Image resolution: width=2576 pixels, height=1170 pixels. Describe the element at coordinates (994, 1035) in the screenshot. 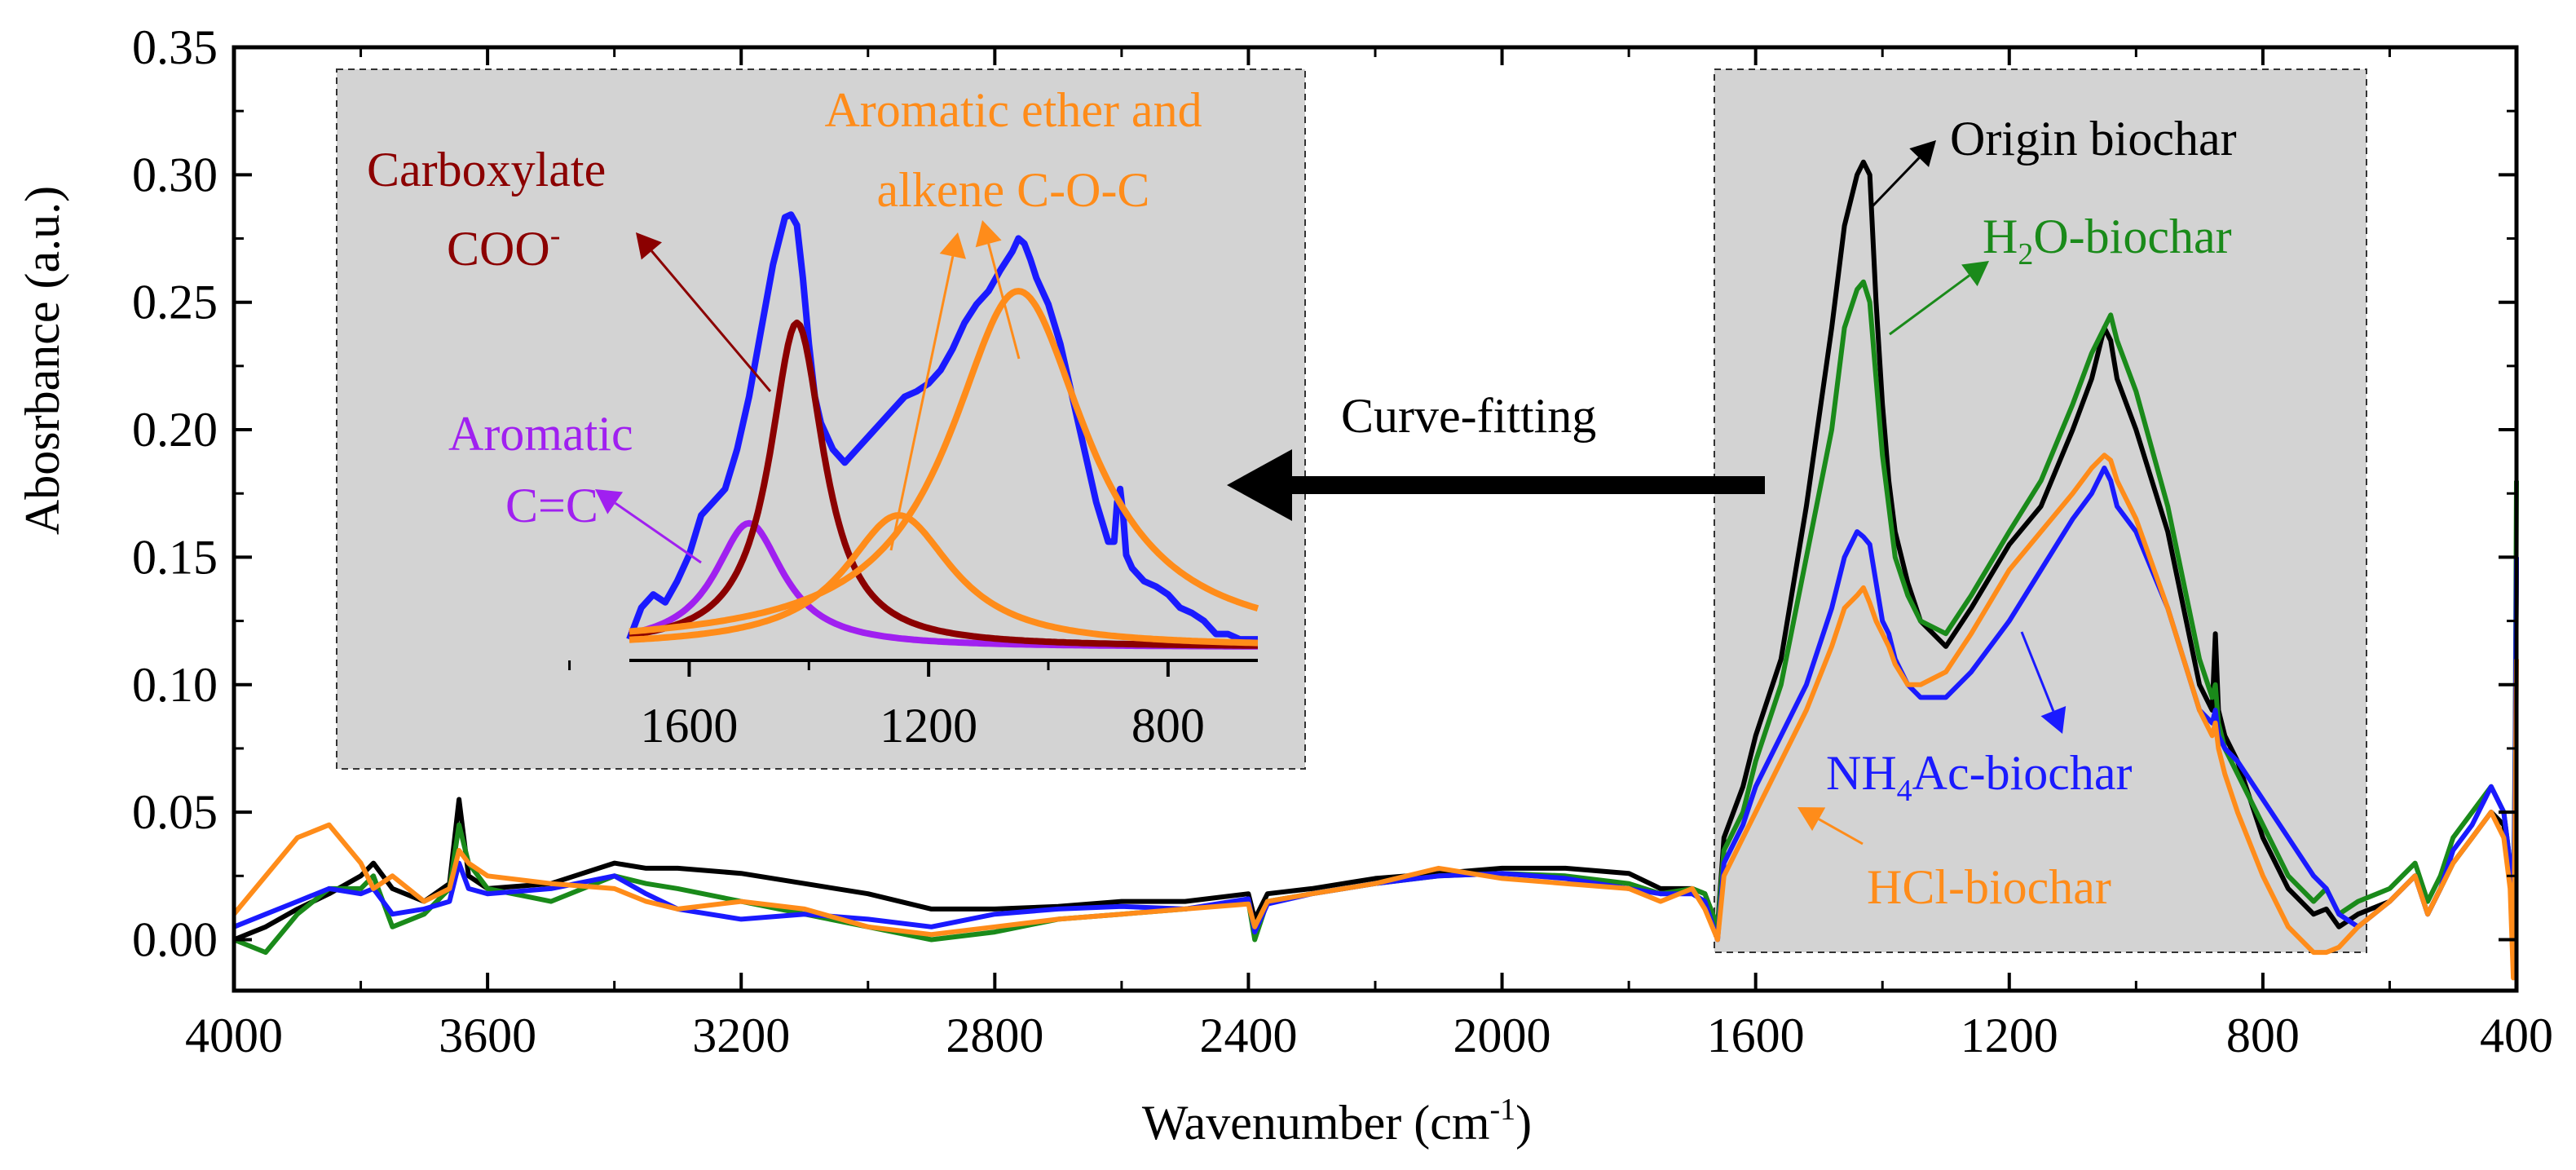

I see `x-tick-label: 2800` at that location.